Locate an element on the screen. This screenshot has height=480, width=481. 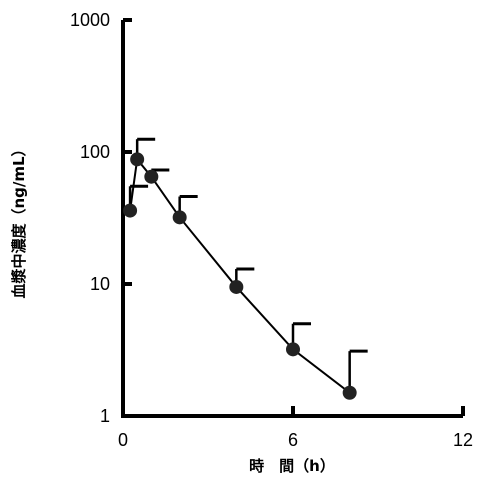
x-tick-label: 12 is located at coordinates (463, 440).